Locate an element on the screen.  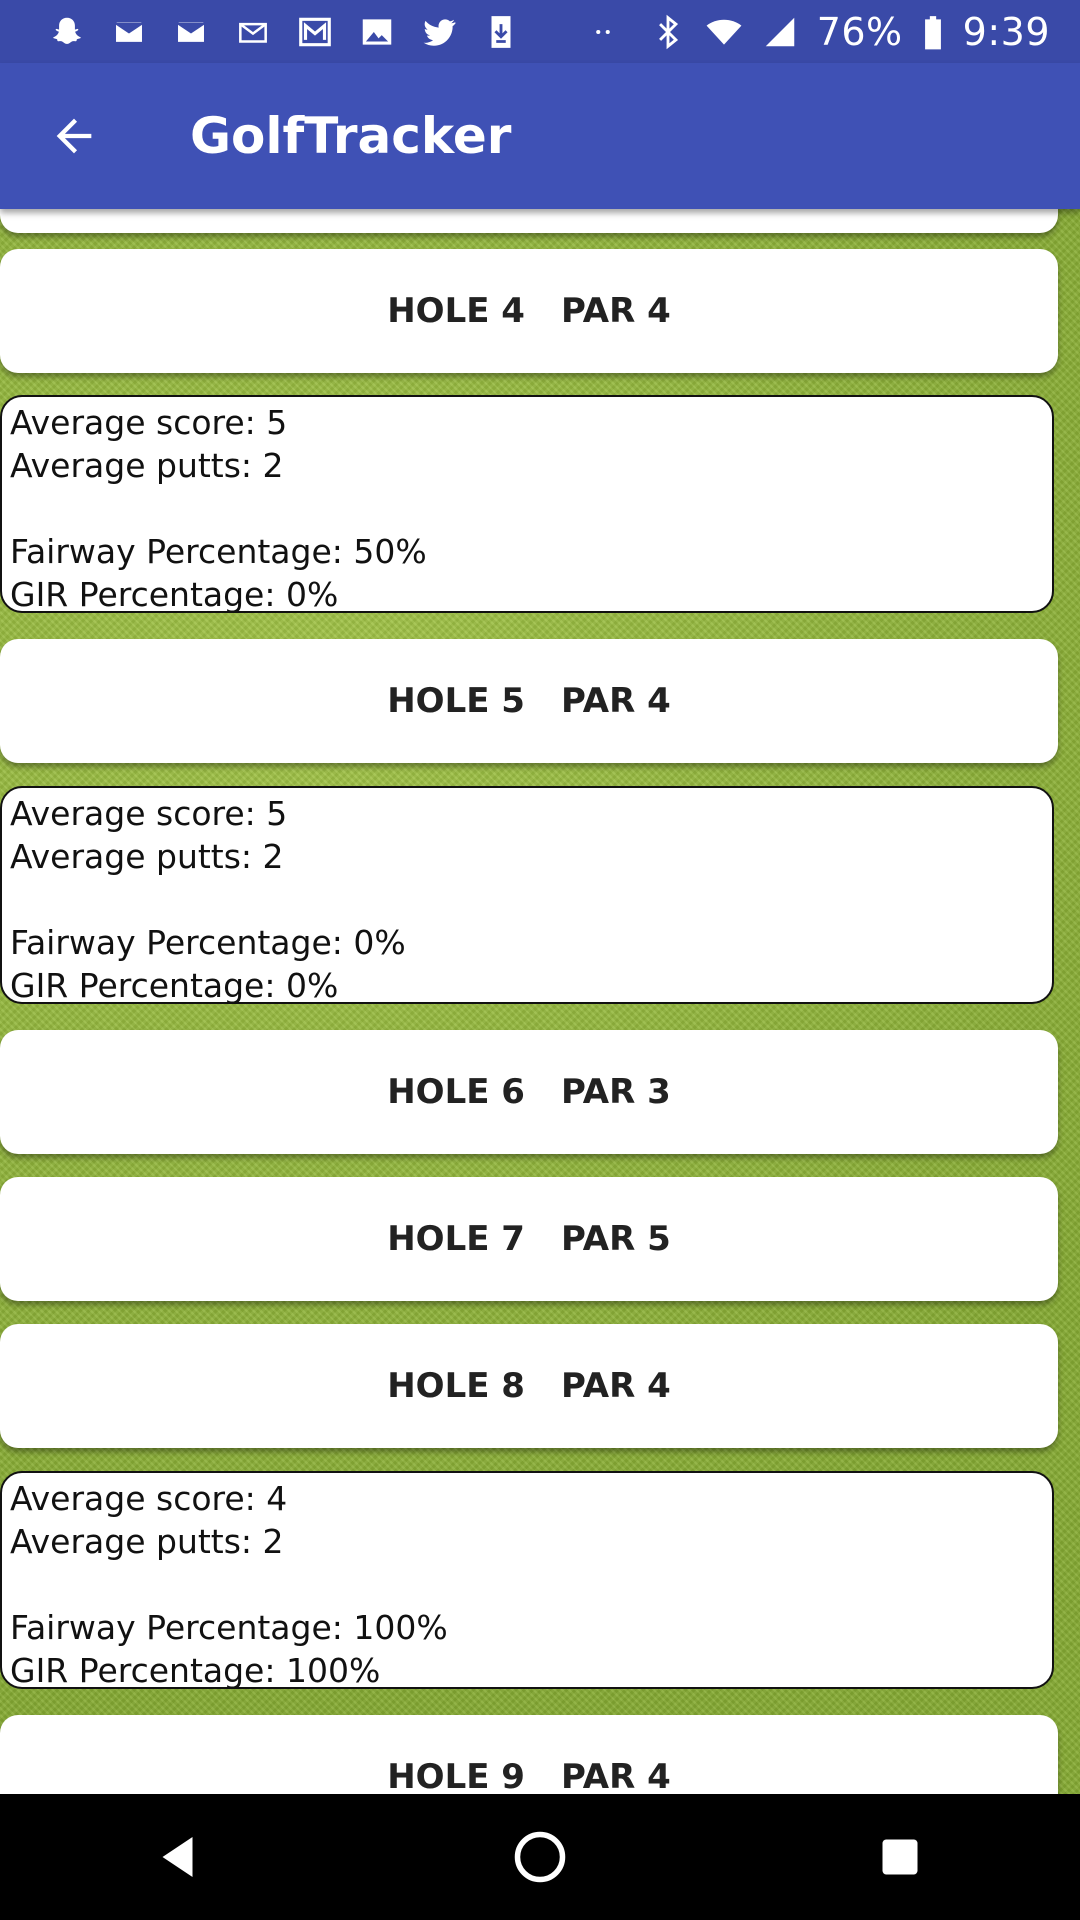
par-label: PAR 5 is located at coordinates (615, 1239).